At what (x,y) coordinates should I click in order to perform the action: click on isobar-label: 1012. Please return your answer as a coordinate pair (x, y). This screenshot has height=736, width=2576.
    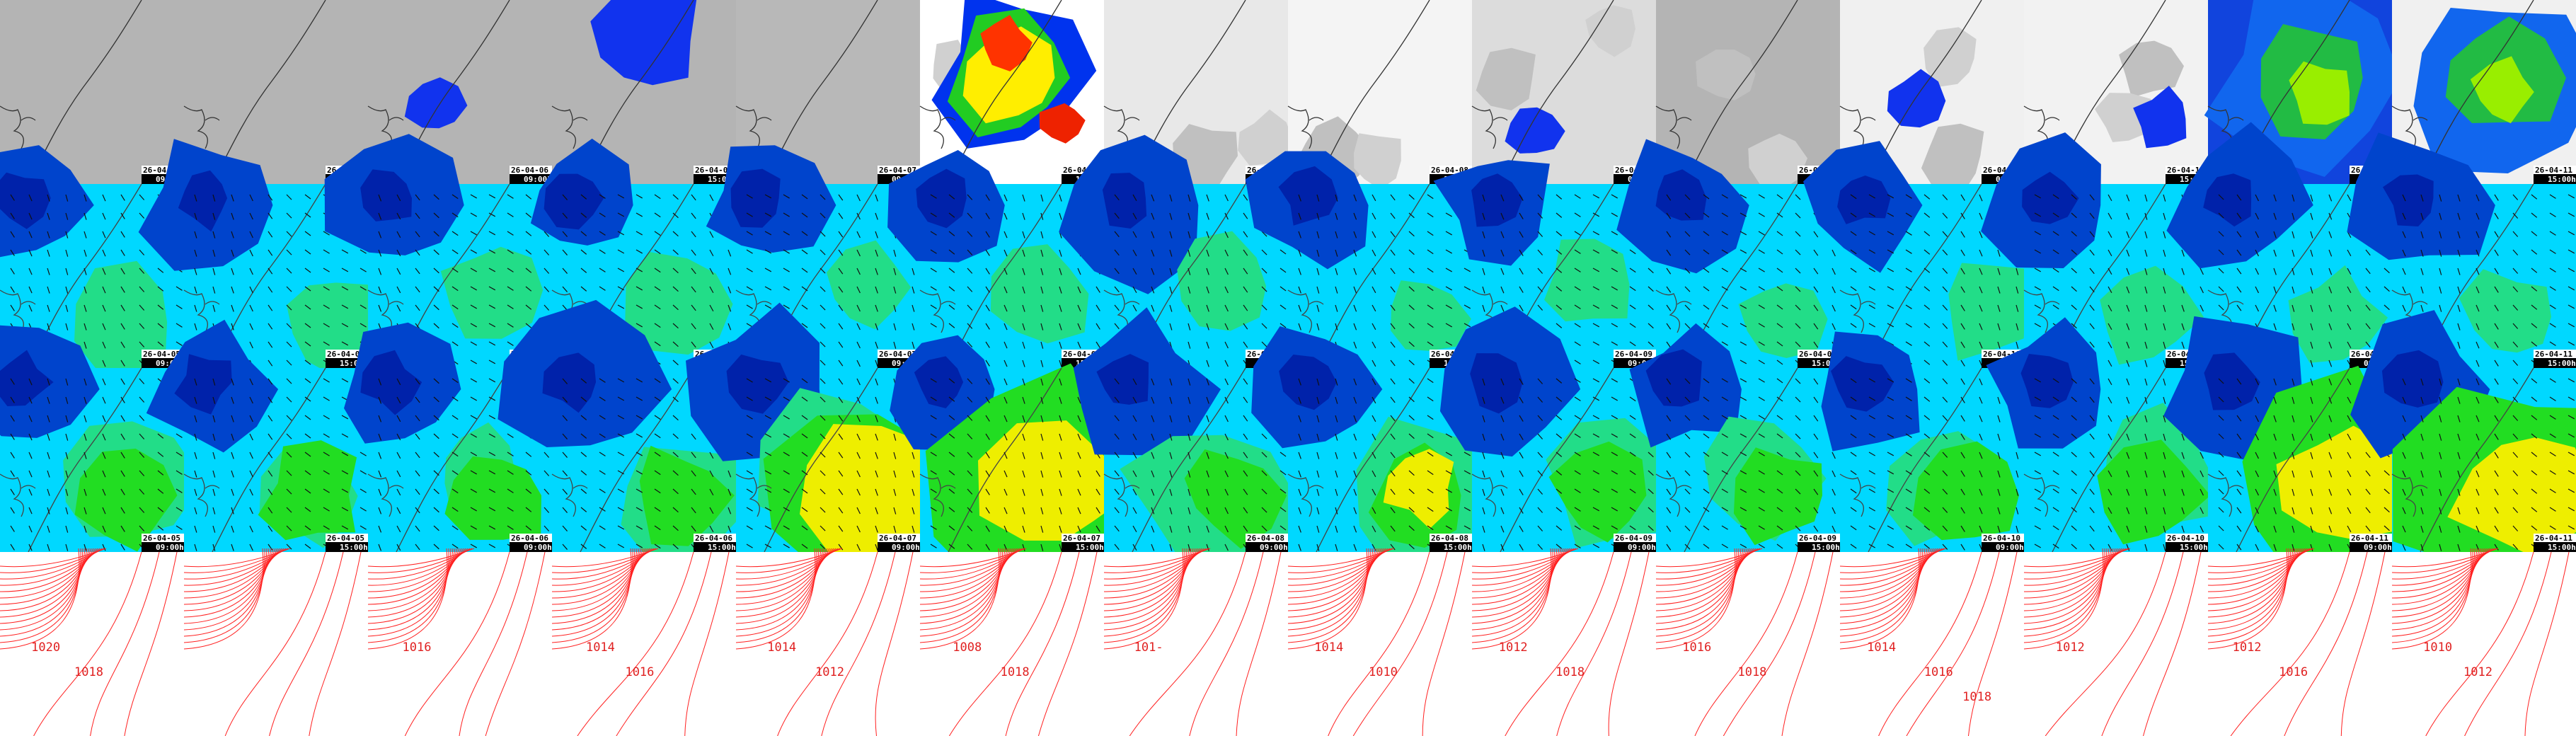
    Looking at the image, I should click on (2070, 648).